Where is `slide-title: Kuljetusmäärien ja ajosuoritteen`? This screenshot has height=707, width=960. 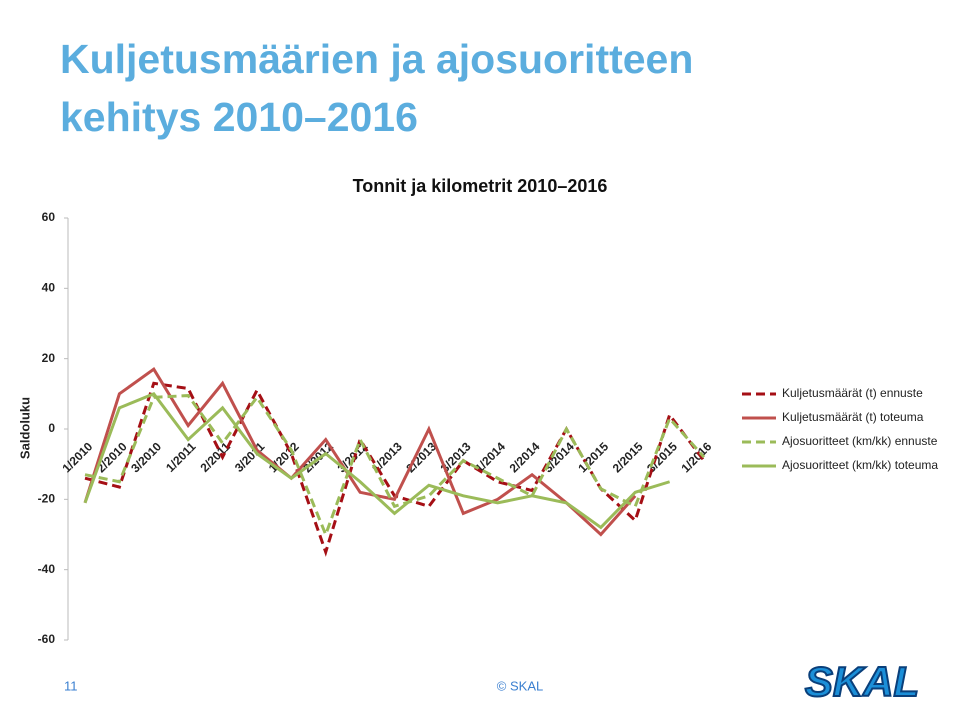 slide-title: Kuljetusmäärien ja ajosuoritteen is located at coordinates (376, 59).